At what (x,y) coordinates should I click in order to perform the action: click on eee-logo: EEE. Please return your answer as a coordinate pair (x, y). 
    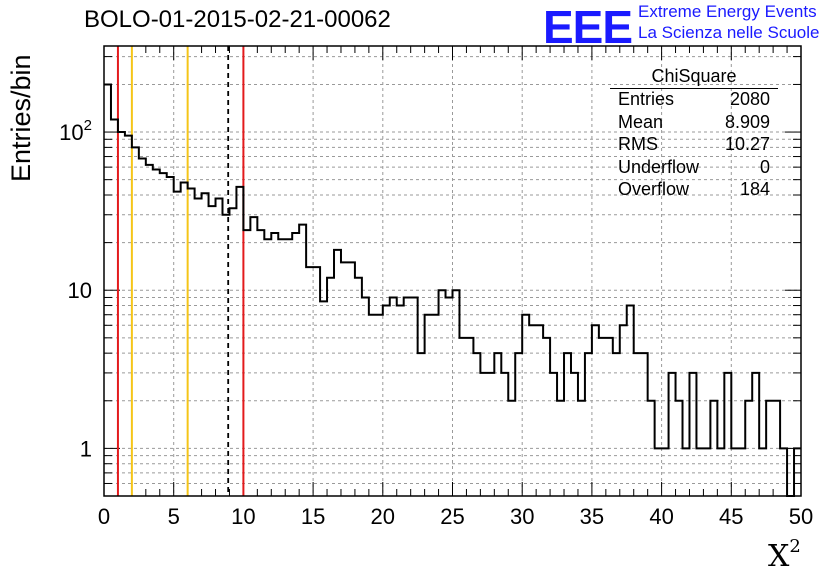
    Looking at the image, I should click on (588, 27).